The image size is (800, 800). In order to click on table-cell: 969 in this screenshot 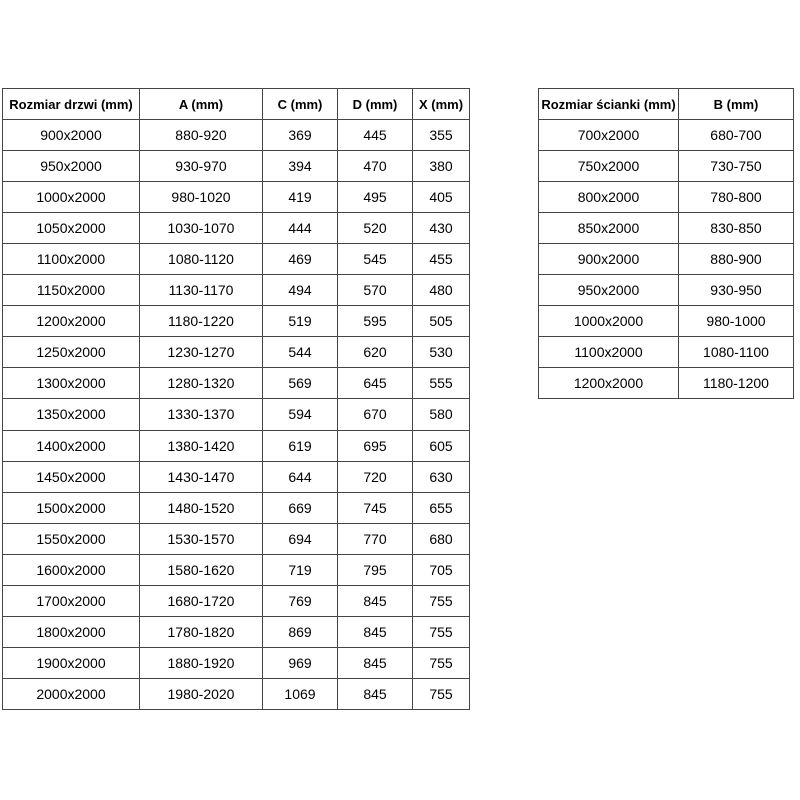, I will do `click(300, 662)`.